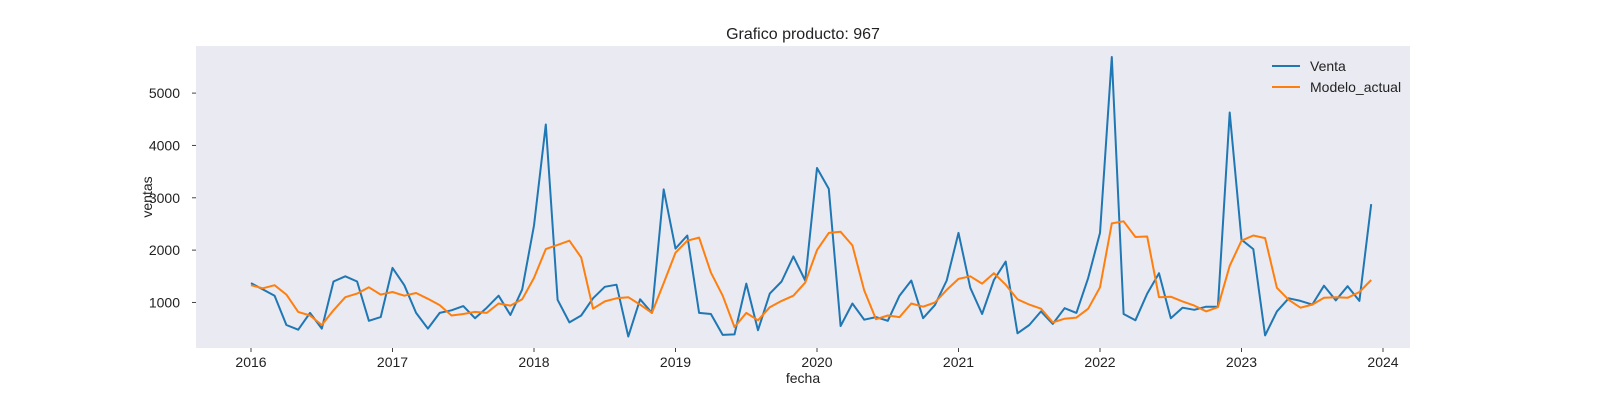 This screenshot has height=400, width=1600. What do you see at coordinates (675, 362) in the screenshot?
I see `x-tick-label: 2019` at bounding box center [675, 362].